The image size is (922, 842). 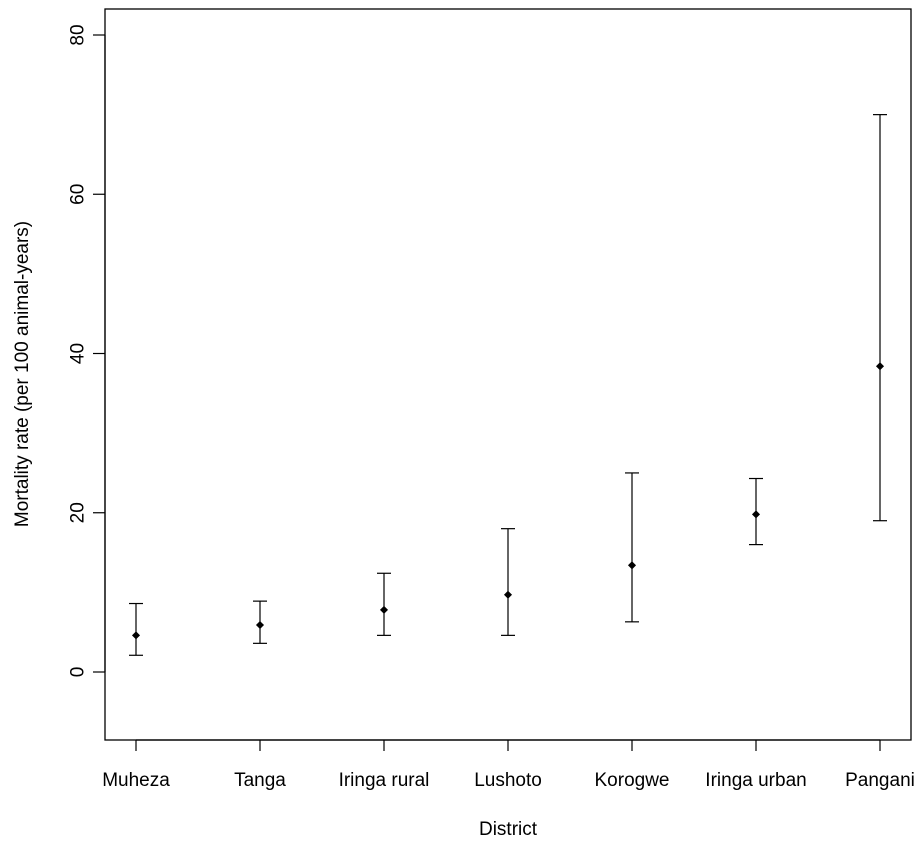 What do you see at coordinates (22, 374) in the screenshot?
I see `y-axis-title: Mortality rate (per 100 animal-years)` at bounding box center [22, 374].